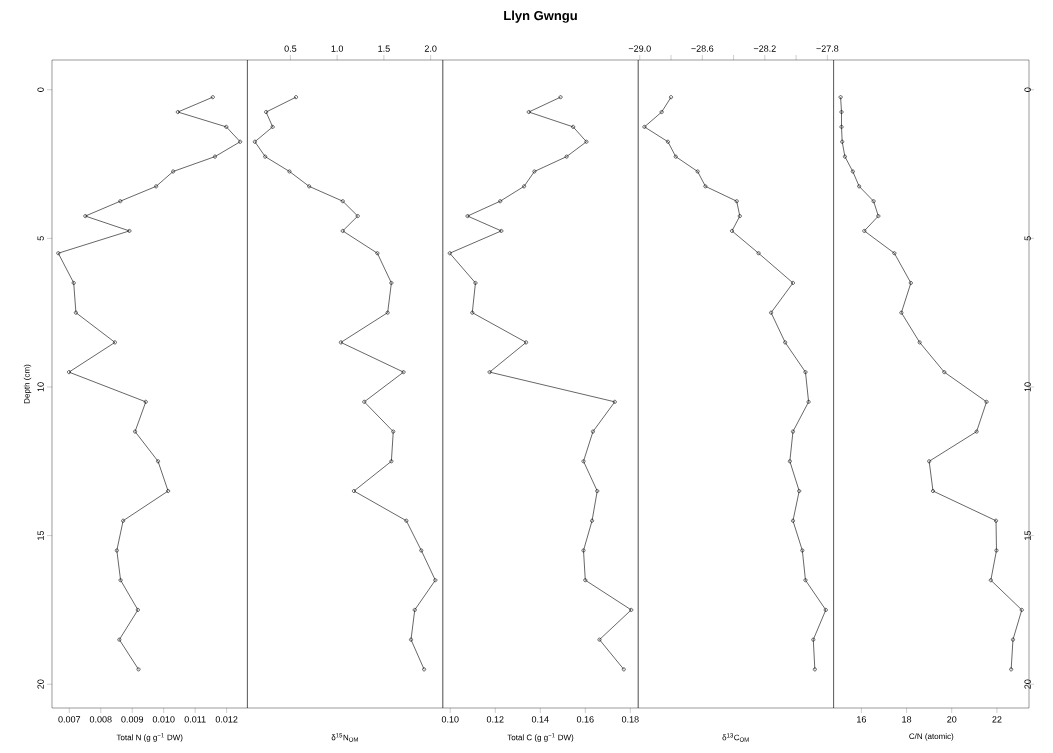 Image resolution: width=1053 pixels, height=753 pixels. I want to click on x2-tick-label: −27.8, so click(827, 48).